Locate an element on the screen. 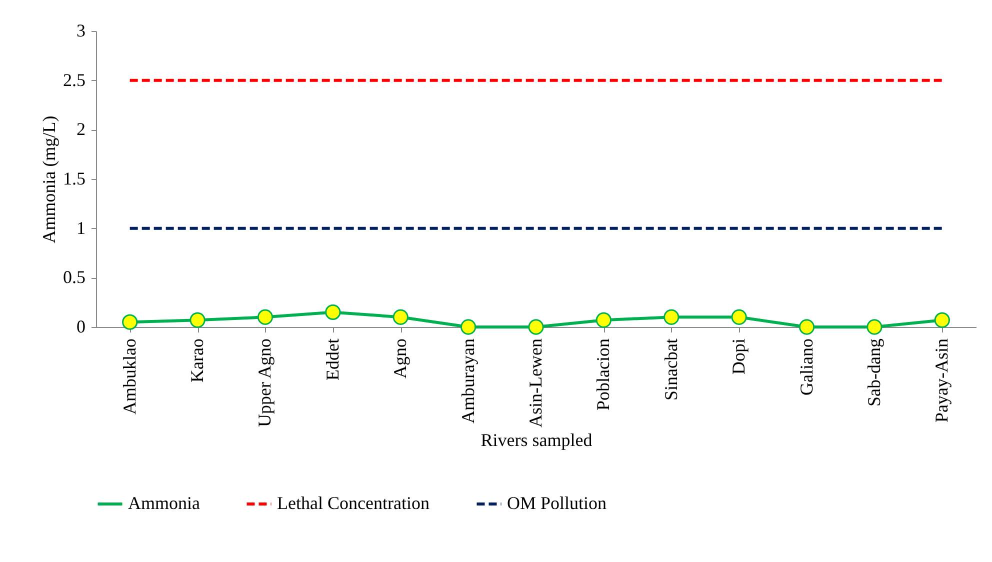 This screenshot has height=562, width=992. x-tick-label: Asin-Lewen is located at coordinates (536, 383).